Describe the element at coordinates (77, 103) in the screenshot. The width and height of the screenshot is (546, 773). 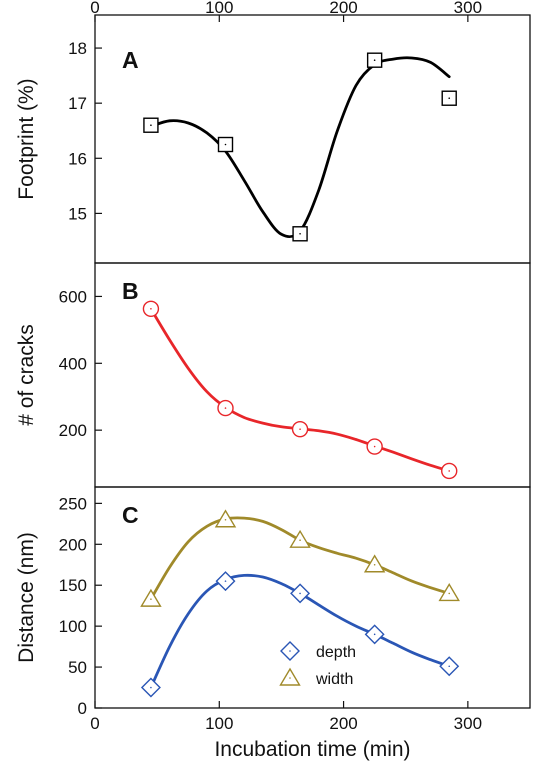
I see `y-tick-label: 17` at that location.